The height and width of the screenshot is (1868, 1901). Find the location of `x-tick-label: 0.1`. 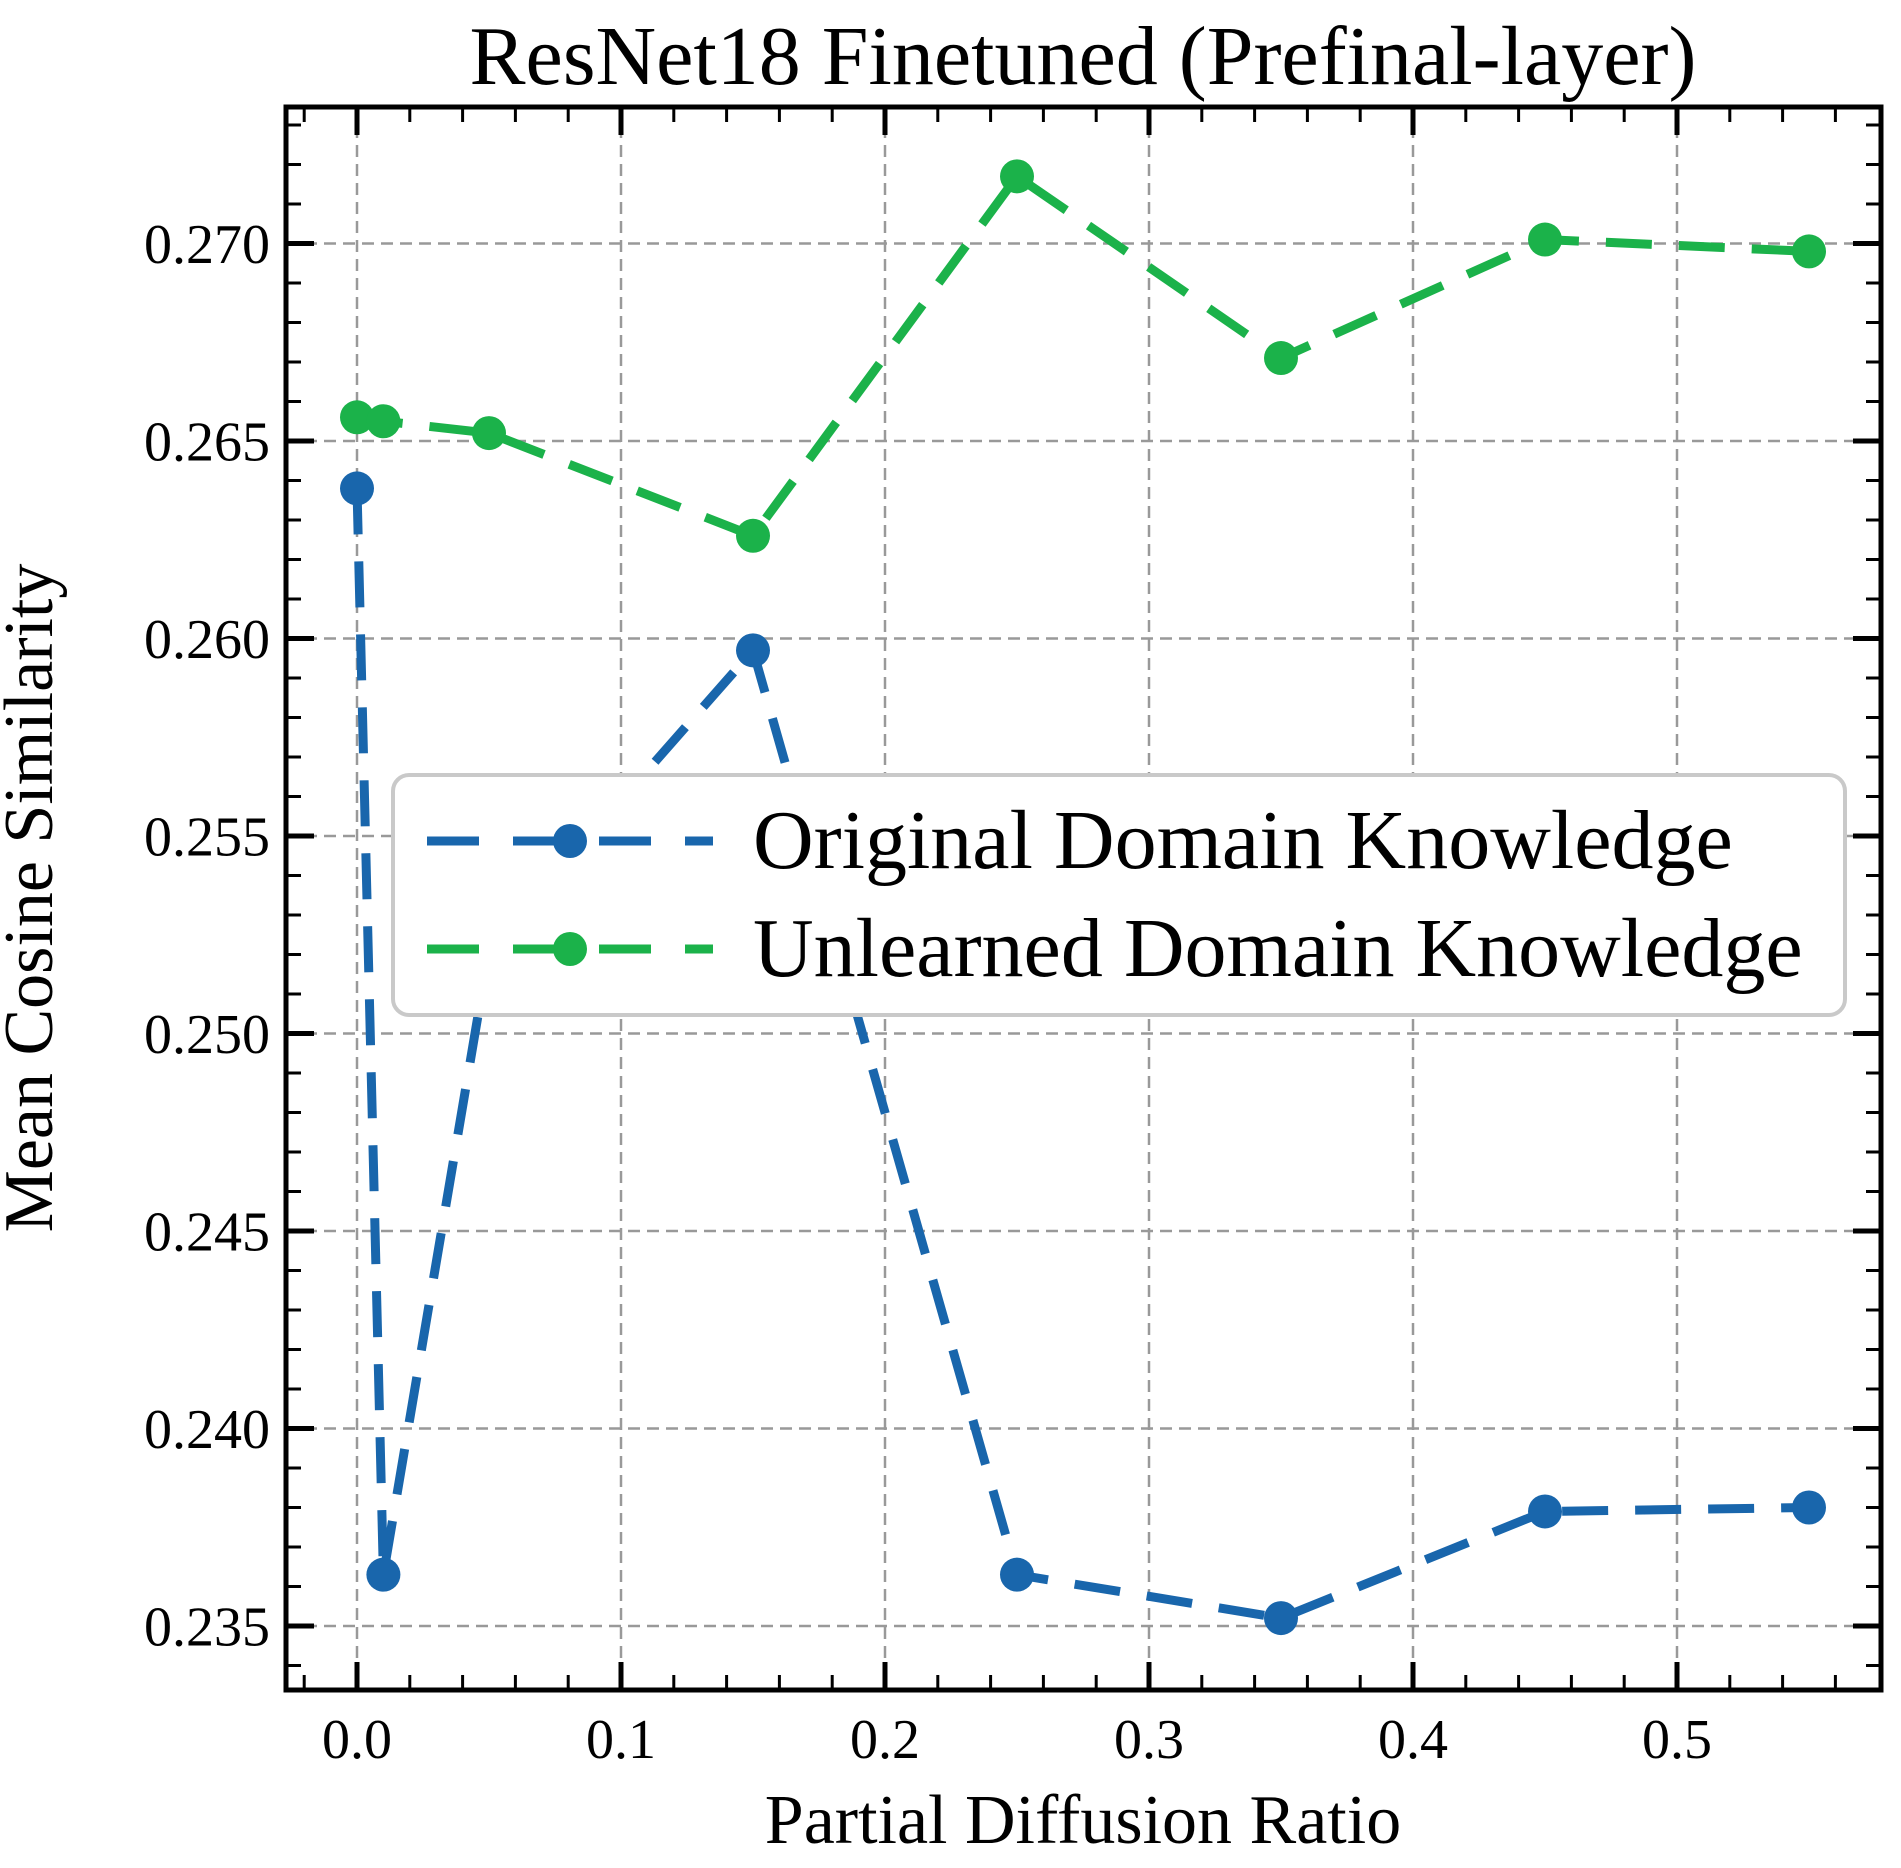

x-tick-label: 0.1 is located at coordinates (621, 1740).